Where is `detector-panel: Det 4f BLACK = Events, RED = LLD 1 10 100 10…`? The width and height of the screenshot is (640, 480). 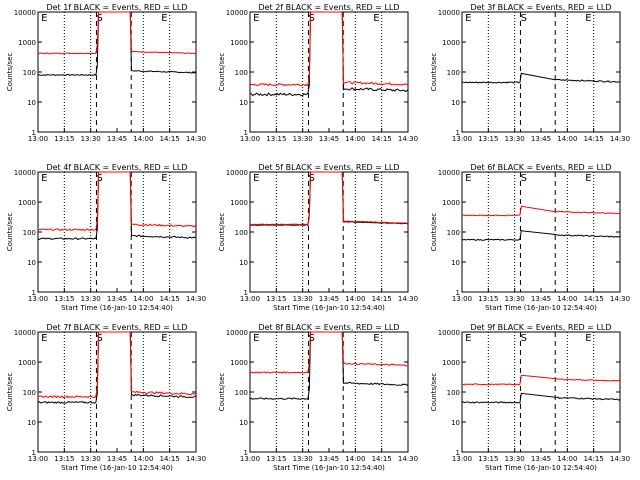 detector-panel: Det 4f BLACK = Events, RED = LLD 1 10 100 10… is located at coordinates (106, 237).